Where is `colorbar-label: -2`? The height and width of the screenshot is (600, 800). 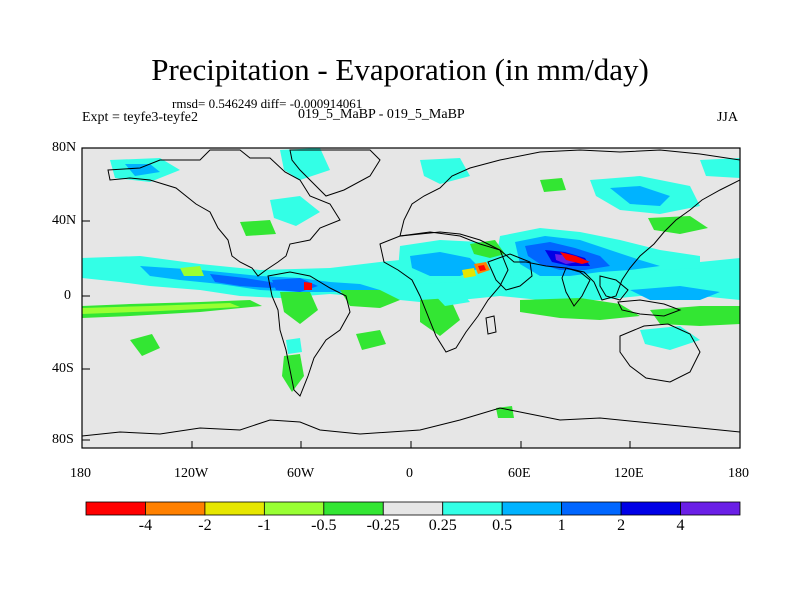 colorbar-label: -2 is located at coordinates (205, 525).